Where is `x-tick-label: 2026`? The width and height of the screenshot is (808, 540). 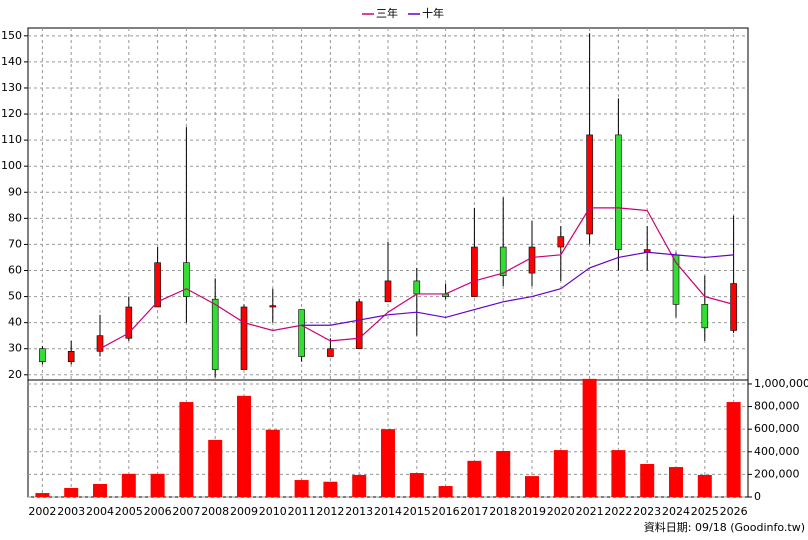 x-tick-label: 2026 is located at coordinates (734, 511).